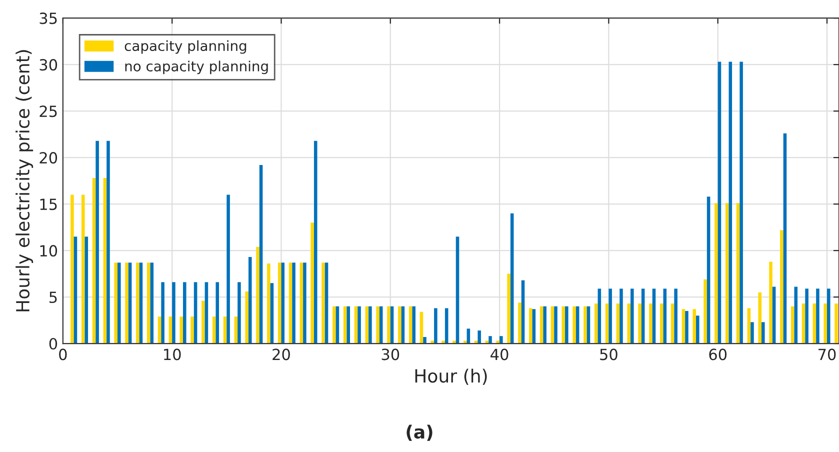 Image resolution: width=839 pixels, height=452 pixels. Describe the element at coordinates (391, 354) in the screenshot. I see `x-tick-label: 30` at that location.